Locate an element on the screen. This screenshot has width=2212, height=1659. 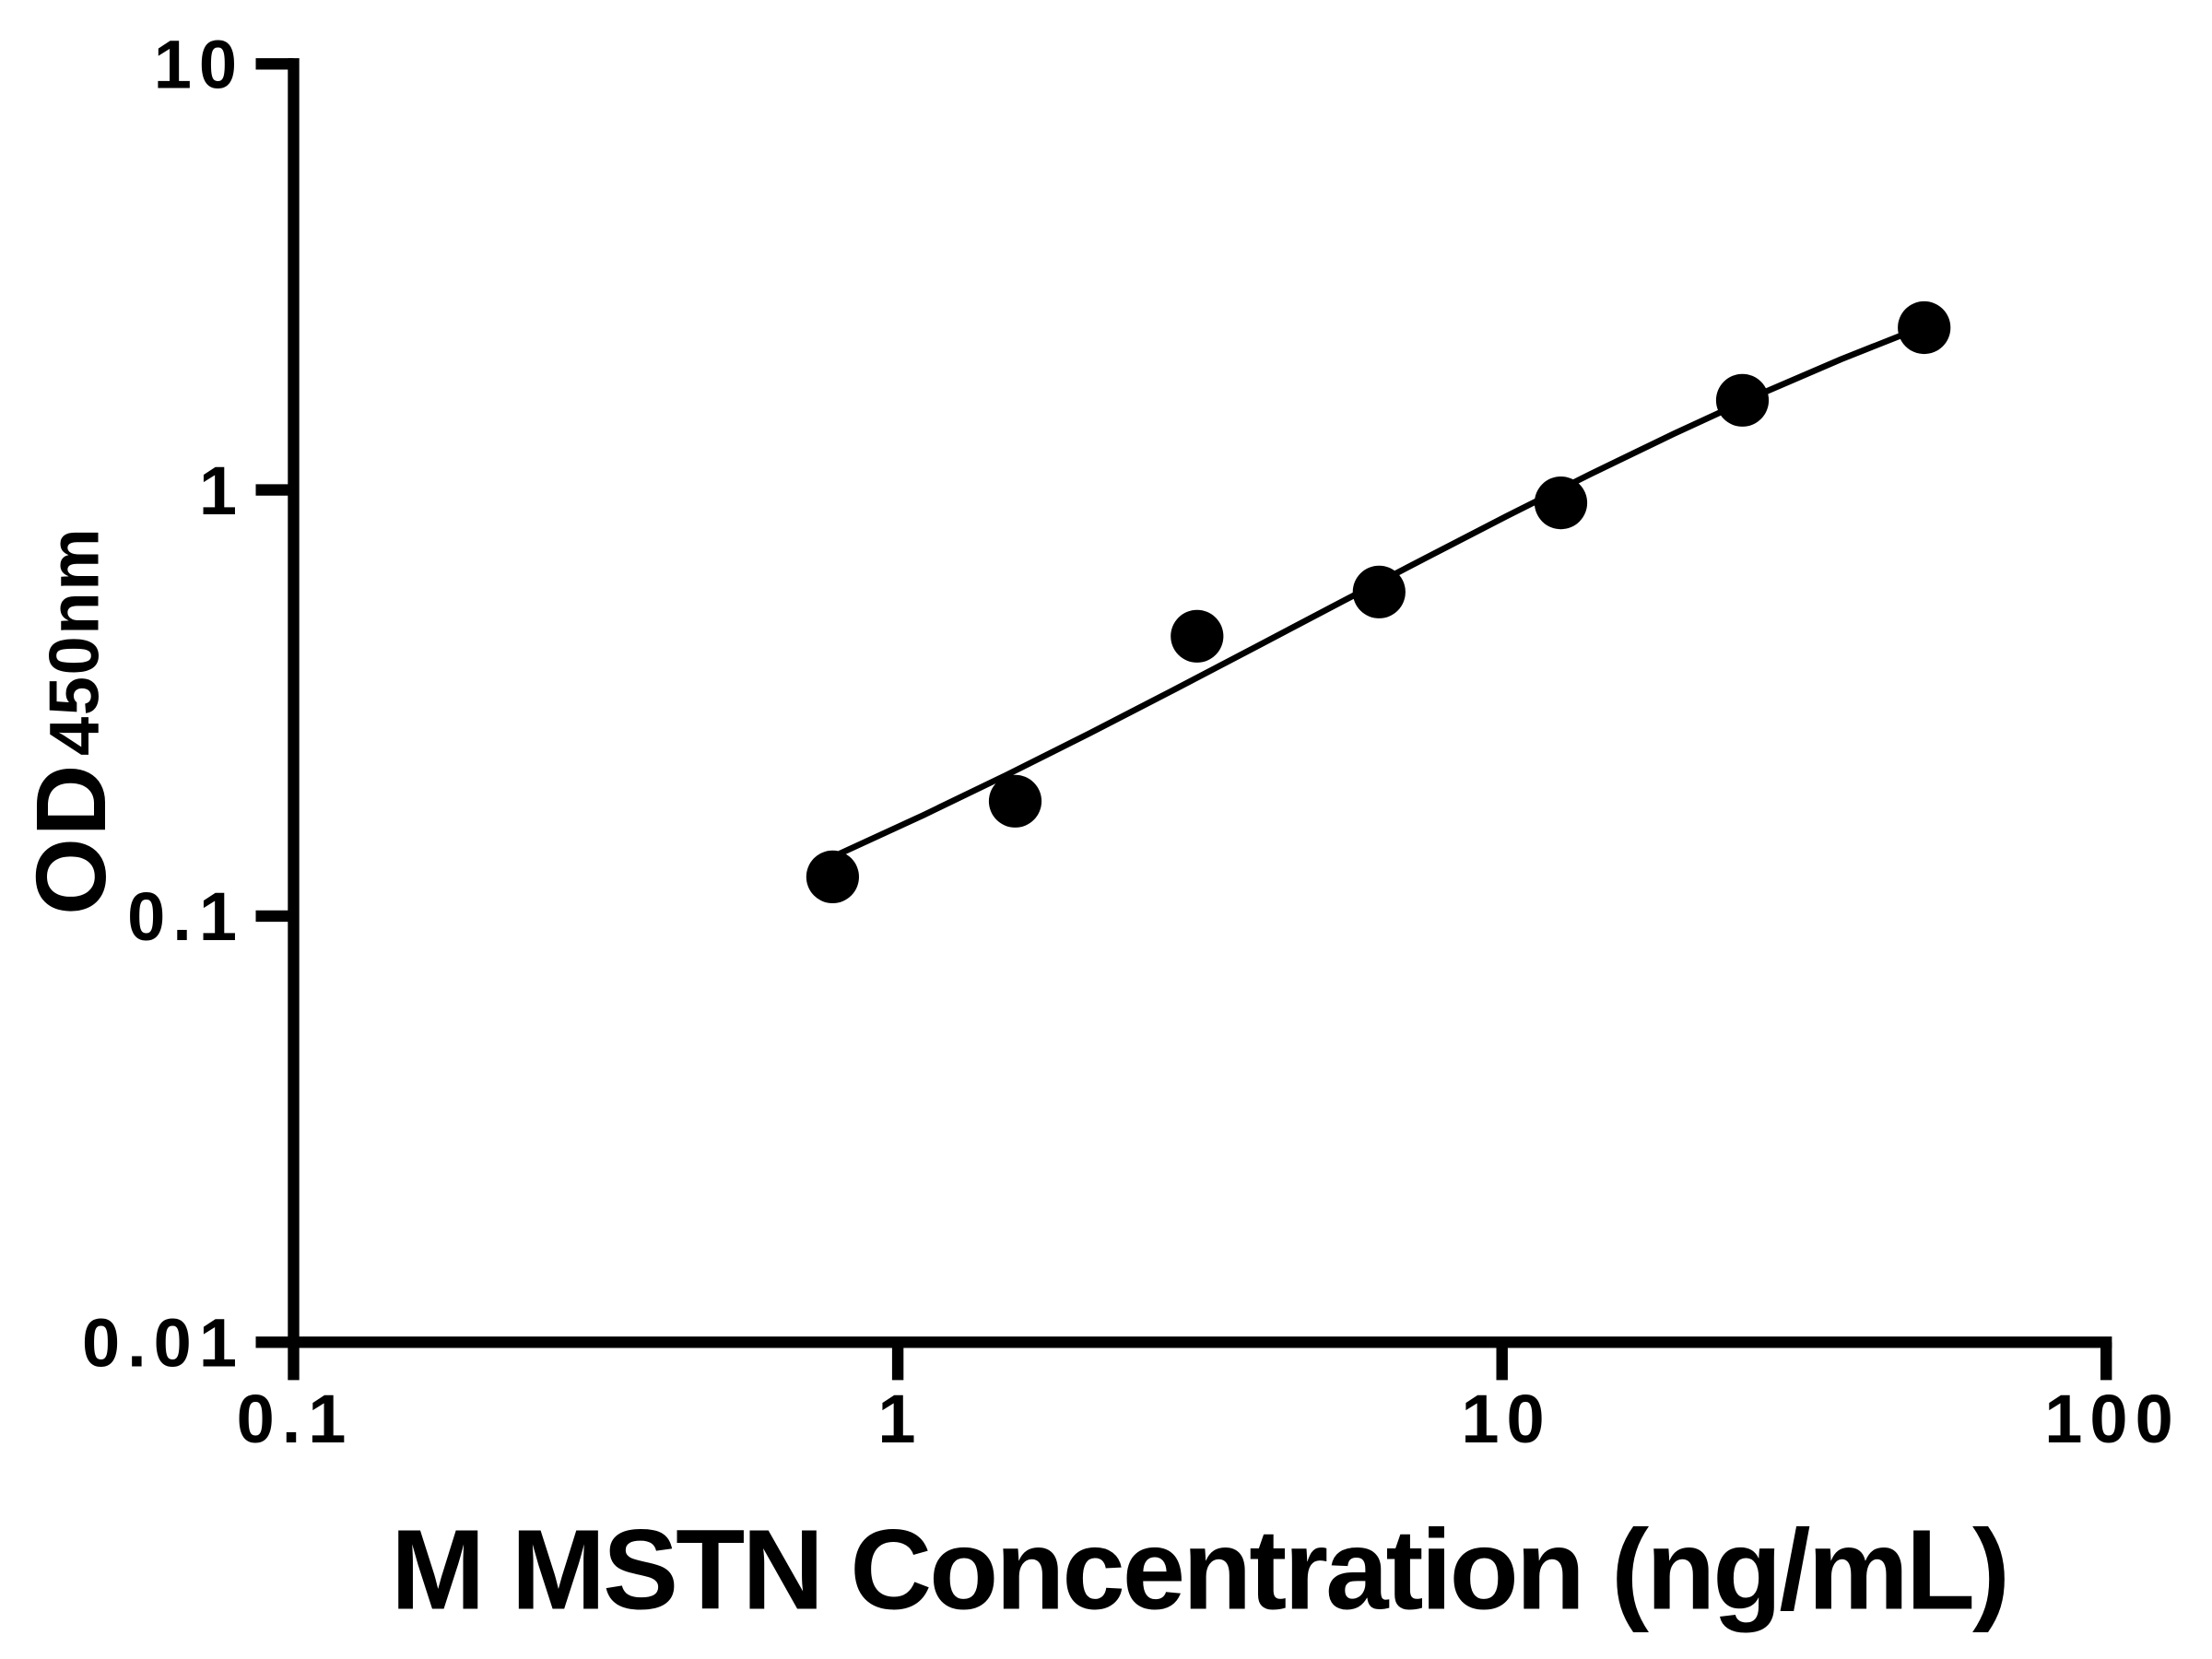
svg-text: M MSTN Concentration (ng/mL) is located at coordinates (1199, 1571).